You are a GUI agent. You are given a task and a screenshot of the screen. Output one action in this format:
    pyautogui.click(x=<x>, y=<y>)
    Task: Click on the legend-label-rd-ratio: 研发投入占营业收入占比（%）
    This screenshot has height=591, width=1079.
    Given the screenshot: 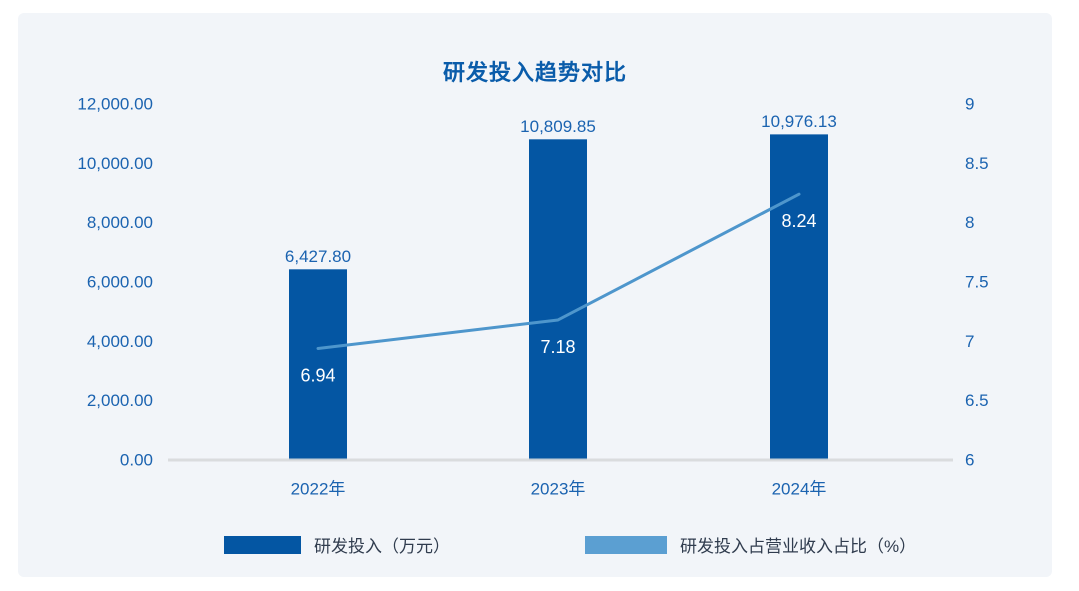 What is the action you would take?
    pyautogui.click(x=798, y=546)
    